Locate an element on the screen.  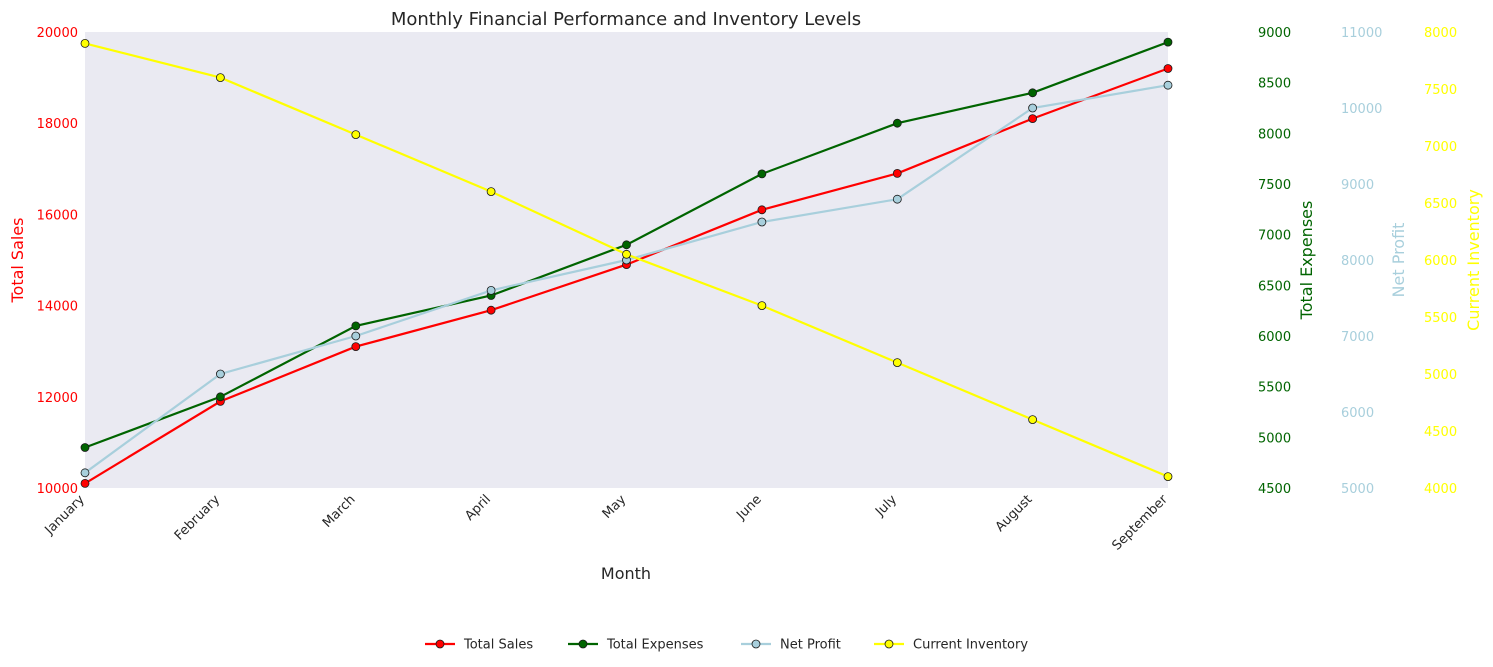
y-axis-title-inventory: Current Inventory is located at coordinates (1473, 260).